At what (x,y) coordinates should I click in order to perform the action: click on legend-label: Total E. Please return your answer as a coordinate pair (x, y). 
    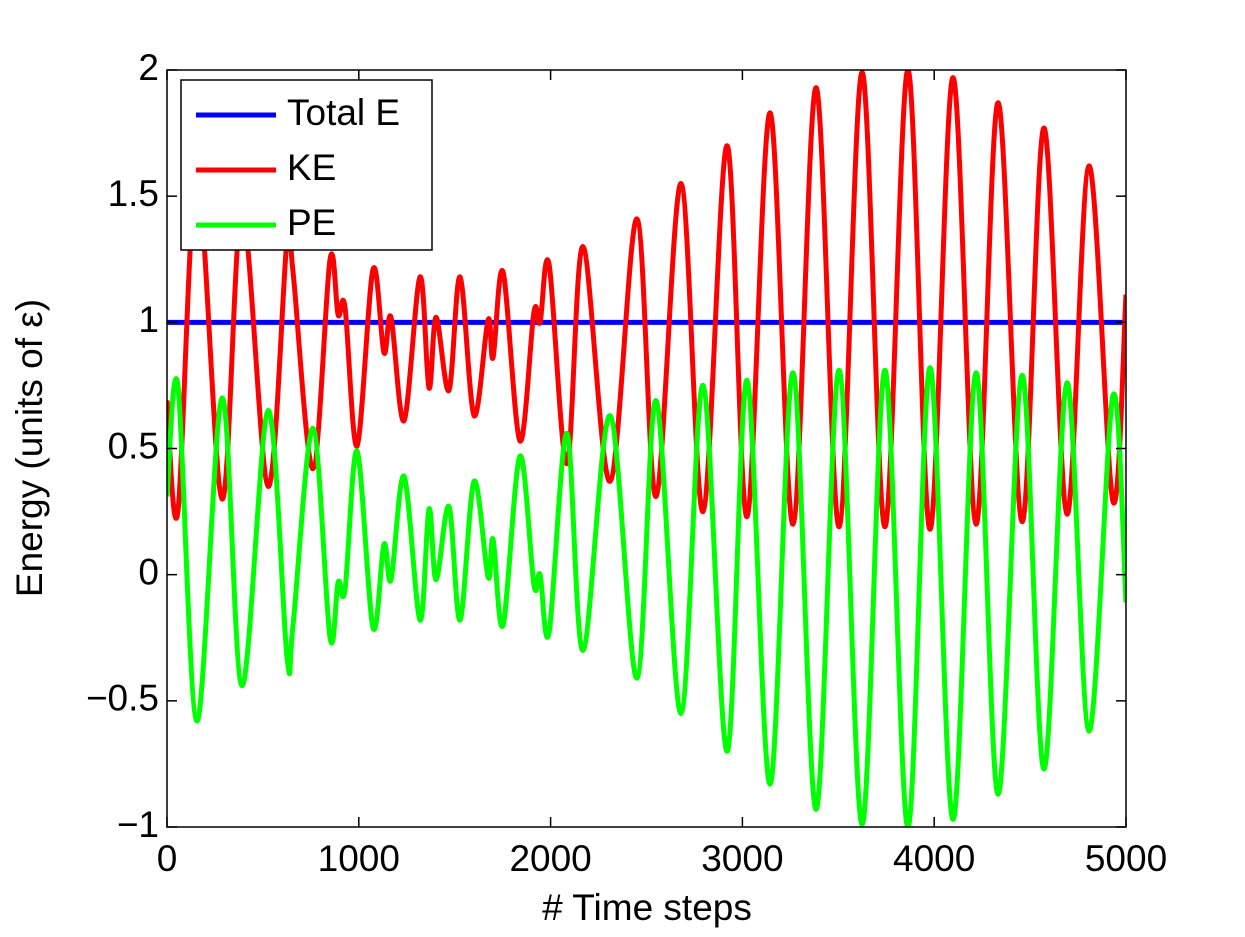
    Looking at the image, I should click on (343, 112).